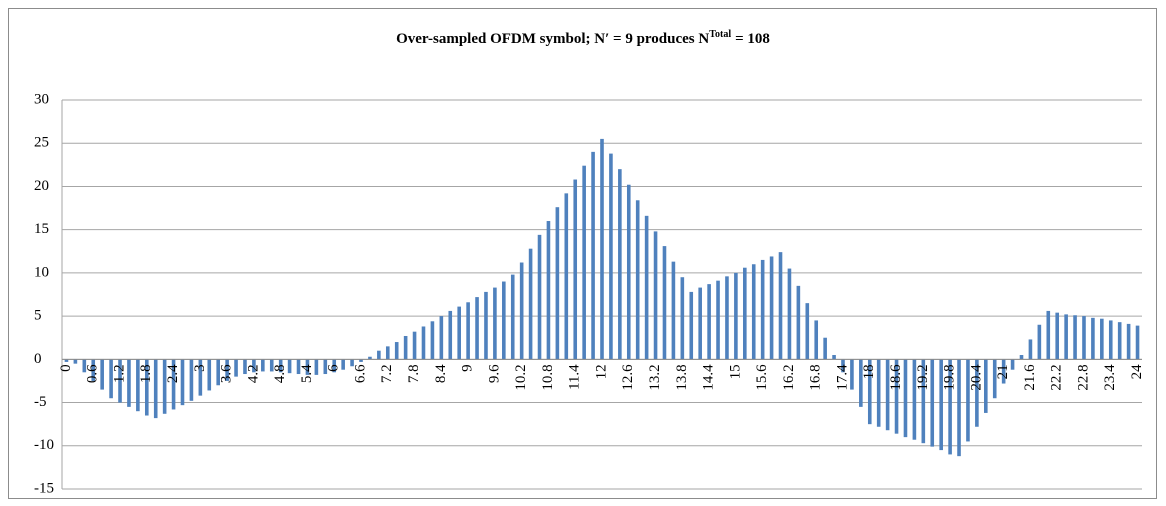 This screenshot has width=1166, height=506. What do you see at coordinates (720, 34) in the screenshot?
I see `title-superscript: Total` at bounding box center [720, 34].